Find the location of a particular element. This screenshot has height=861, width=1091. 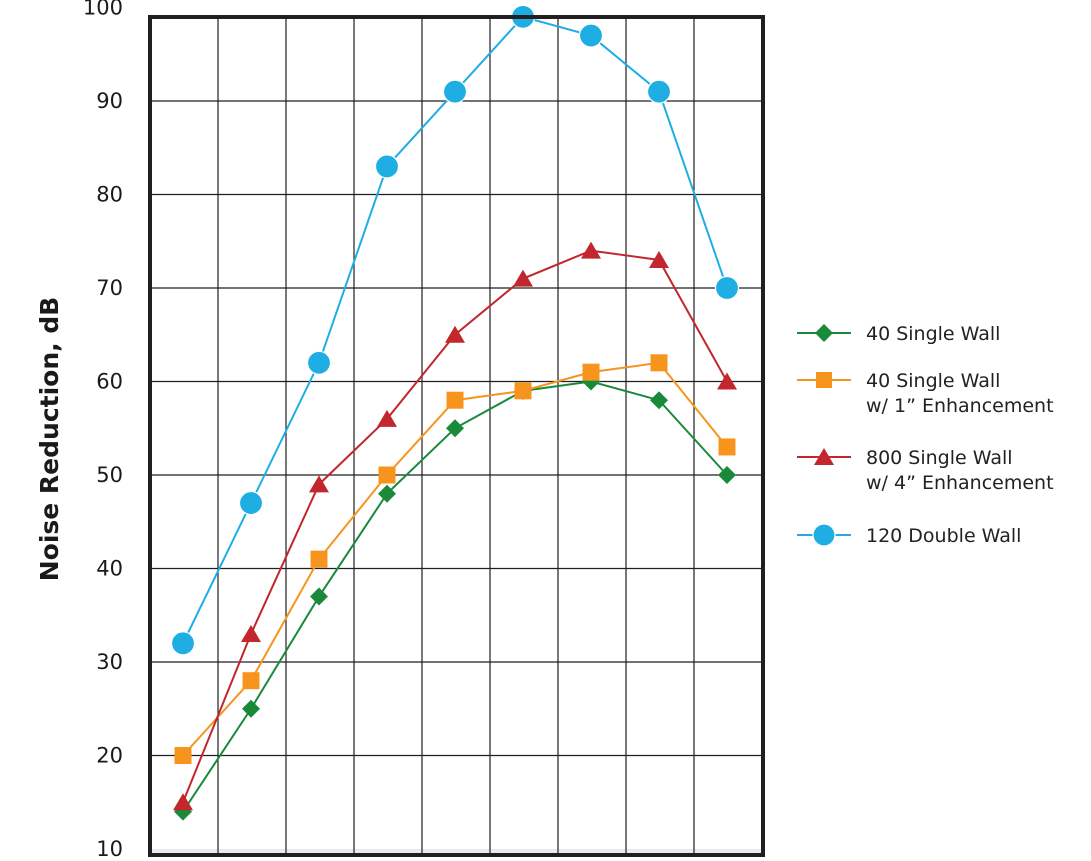

bottom-band is located at coordinates (456, 852).